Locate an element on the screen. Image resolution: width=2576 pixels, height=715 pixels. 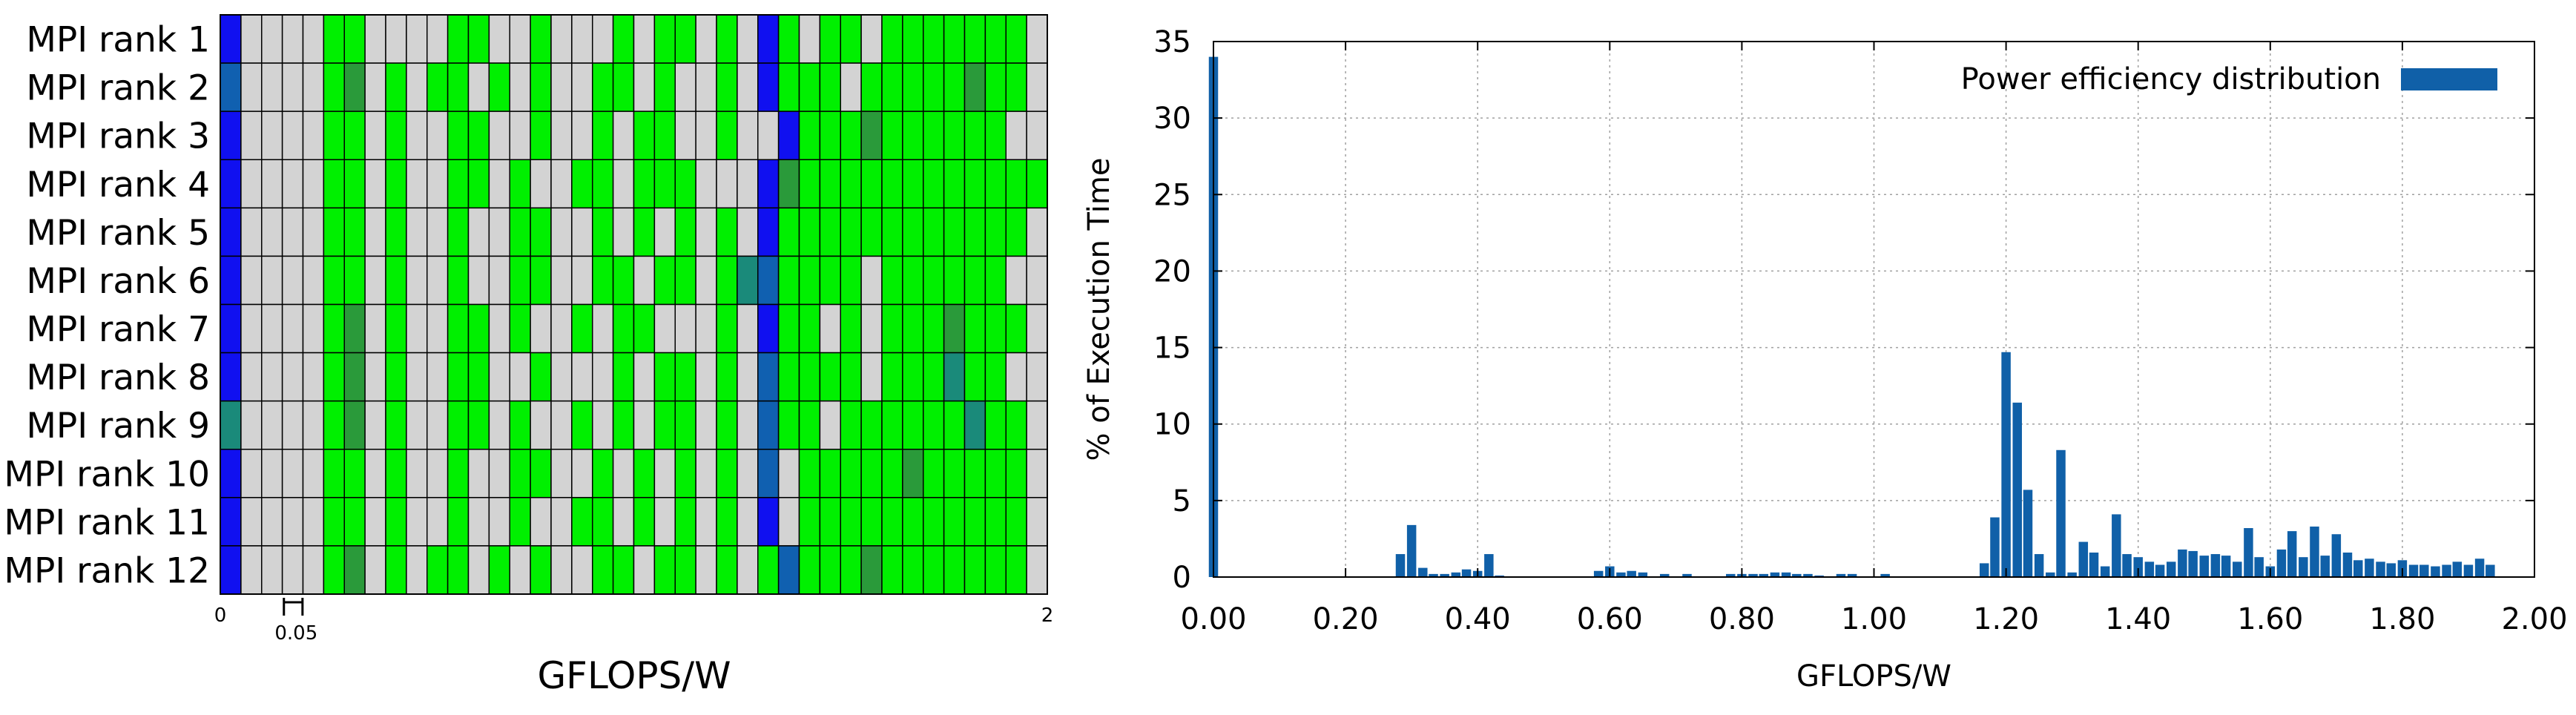
heatmap-tick-end: 2 is located at coordinates (1048, 615).